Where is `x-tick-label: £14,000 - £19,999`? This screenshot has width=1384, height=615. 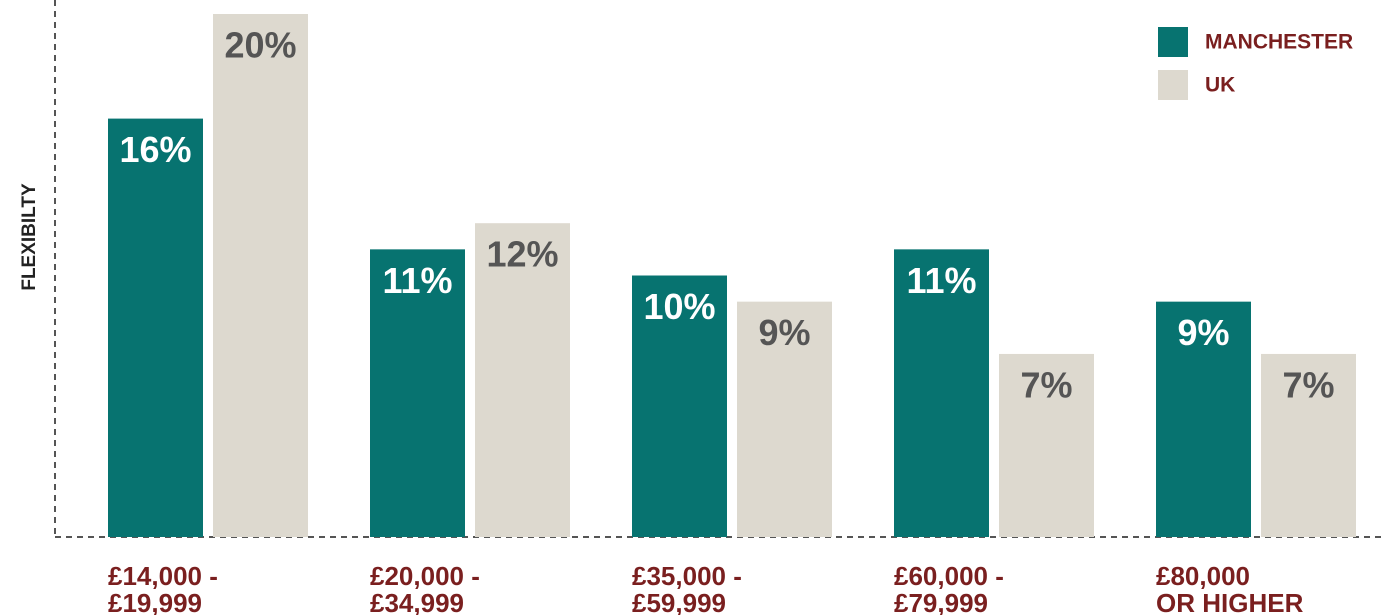
x-tick-label: £14,000 - £19,999 is located at coordinates (163, 588).